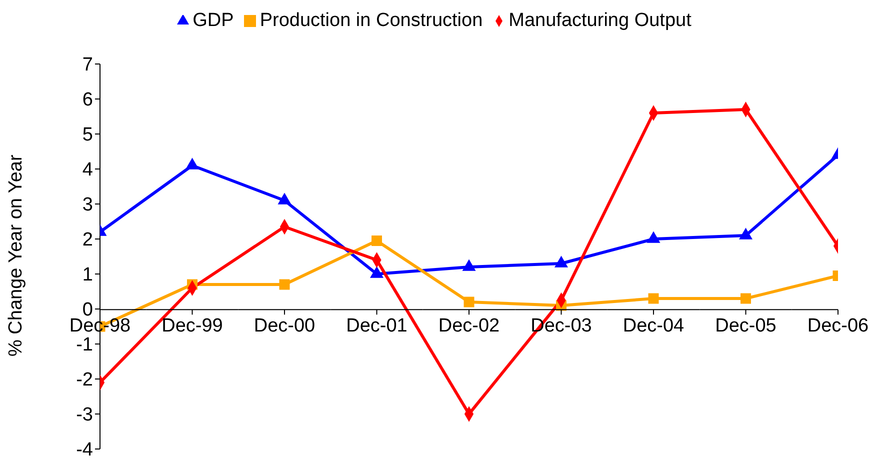  What do you see at coordinates (653, 326) in the screenshot?
I see `x-tick-label: Dec-04` at bounding box center [653, 326].